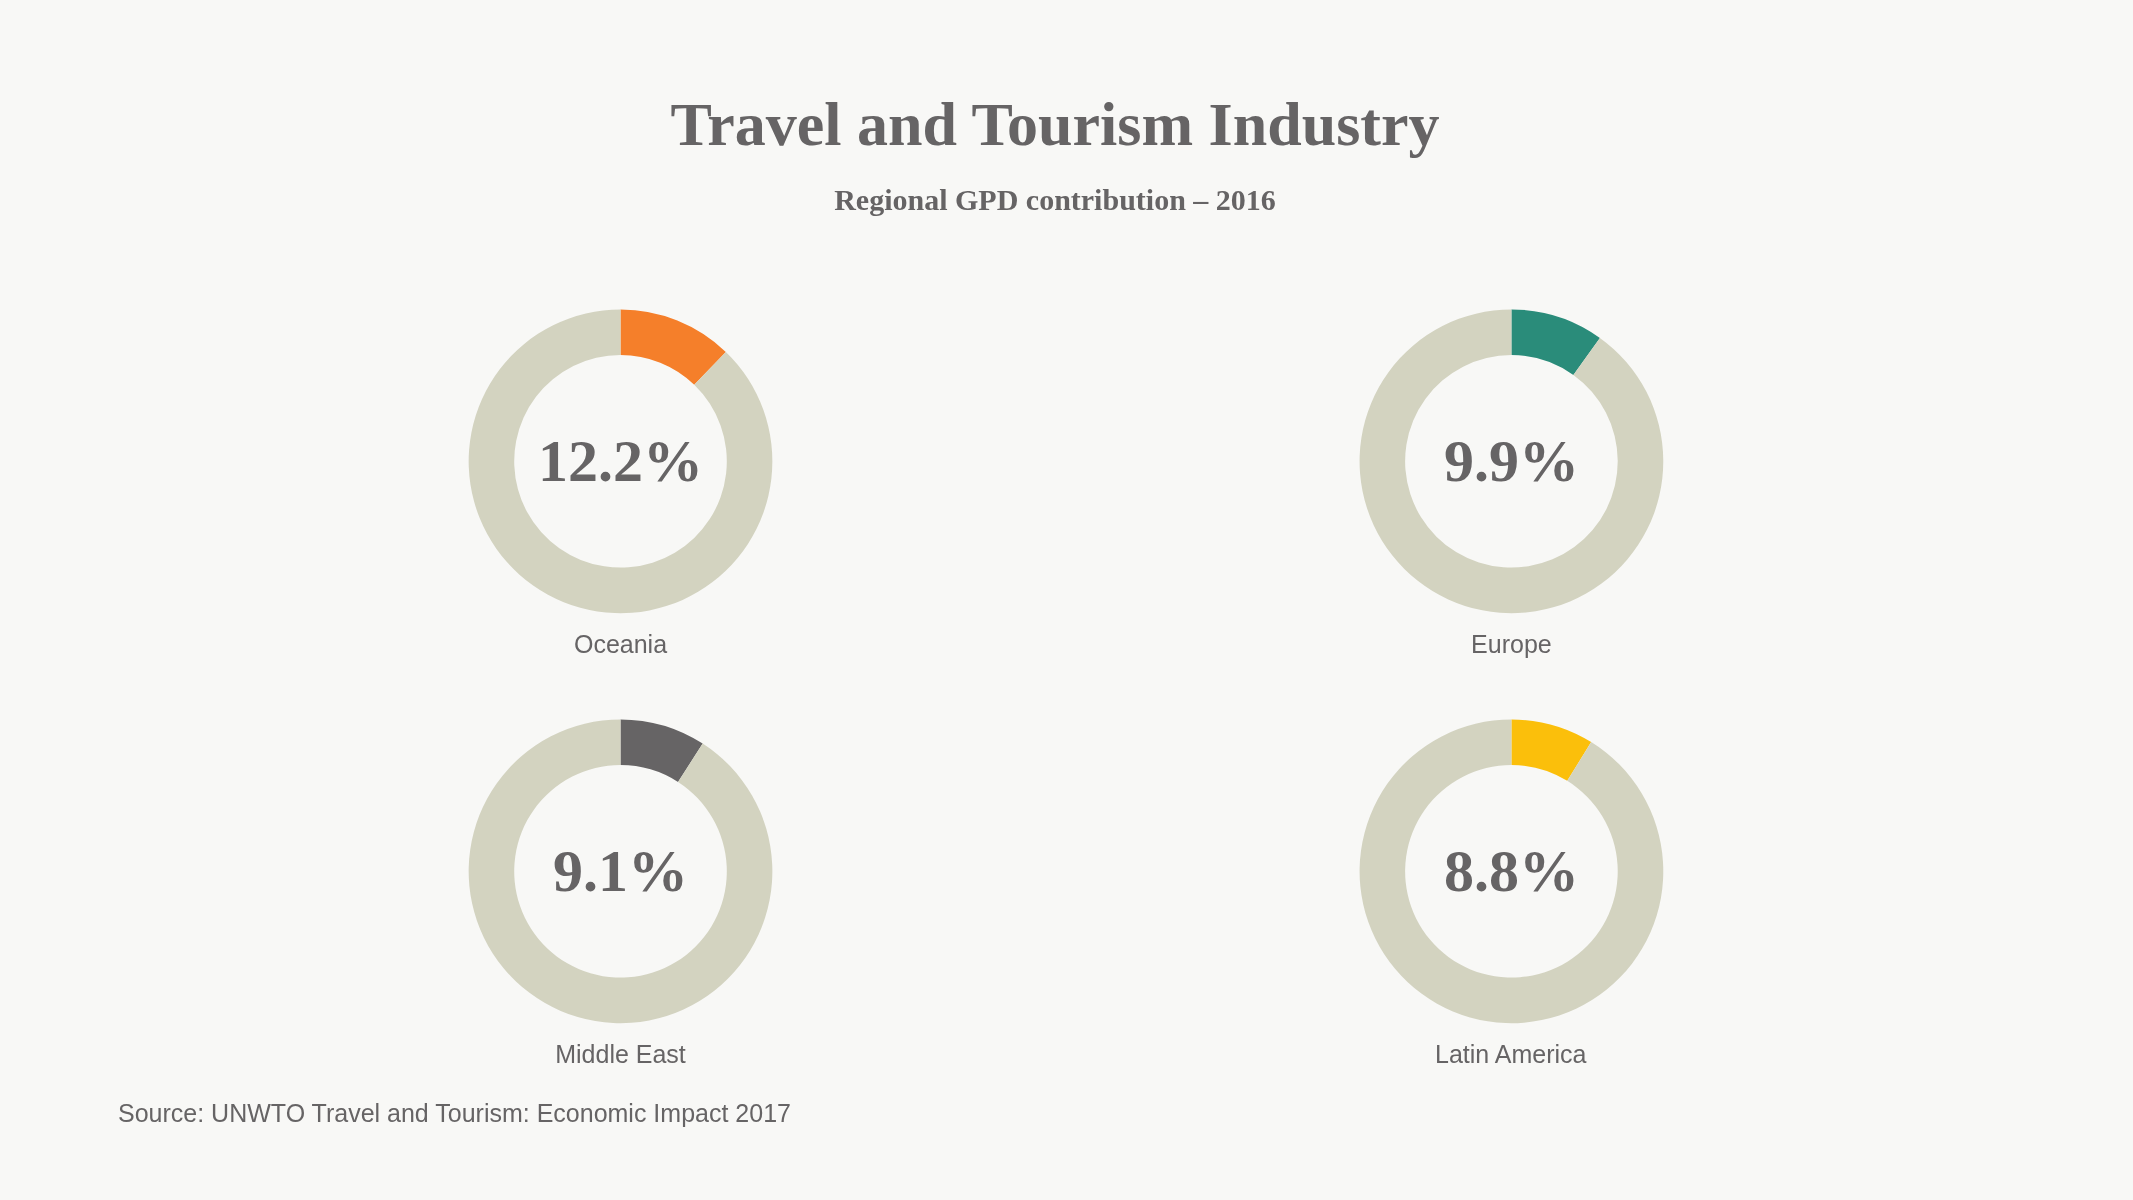  I want to click on text: Middle East, so click(620, 1053).